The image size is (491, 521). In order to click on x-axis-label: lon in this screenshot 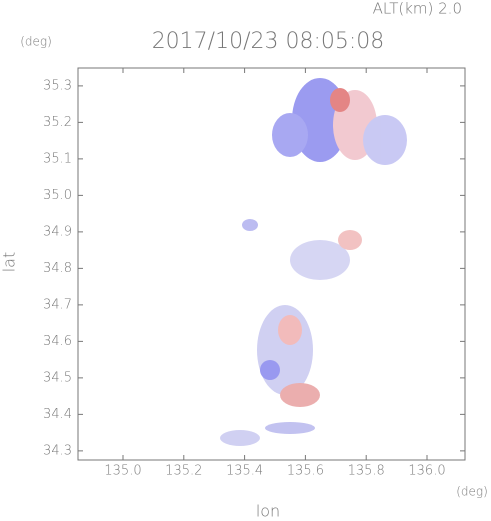, I will do `click(268, 511)`.